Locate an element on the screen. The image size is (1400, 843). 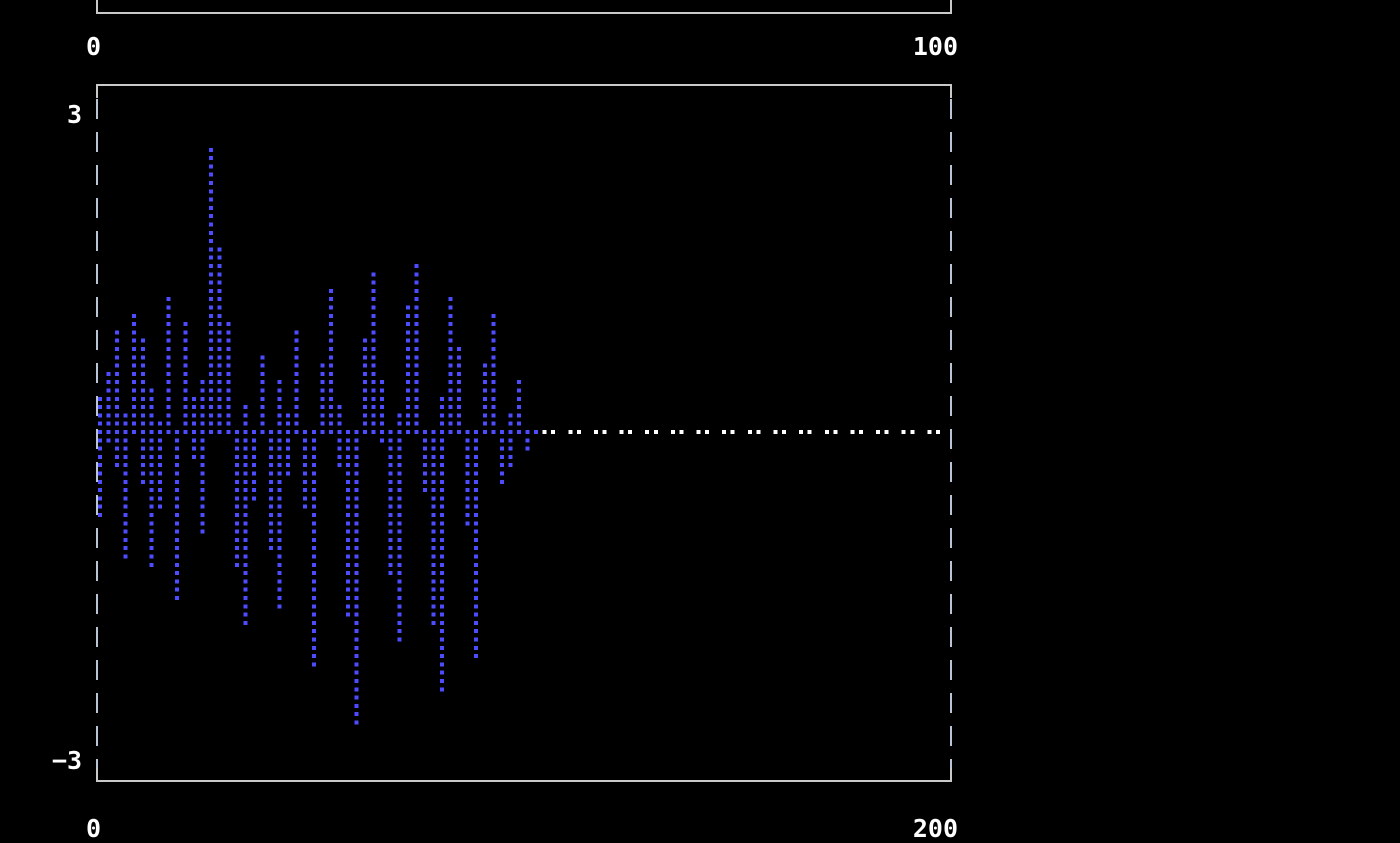
main-plot-bottom-right-tick is located at coordinates (951, 775).